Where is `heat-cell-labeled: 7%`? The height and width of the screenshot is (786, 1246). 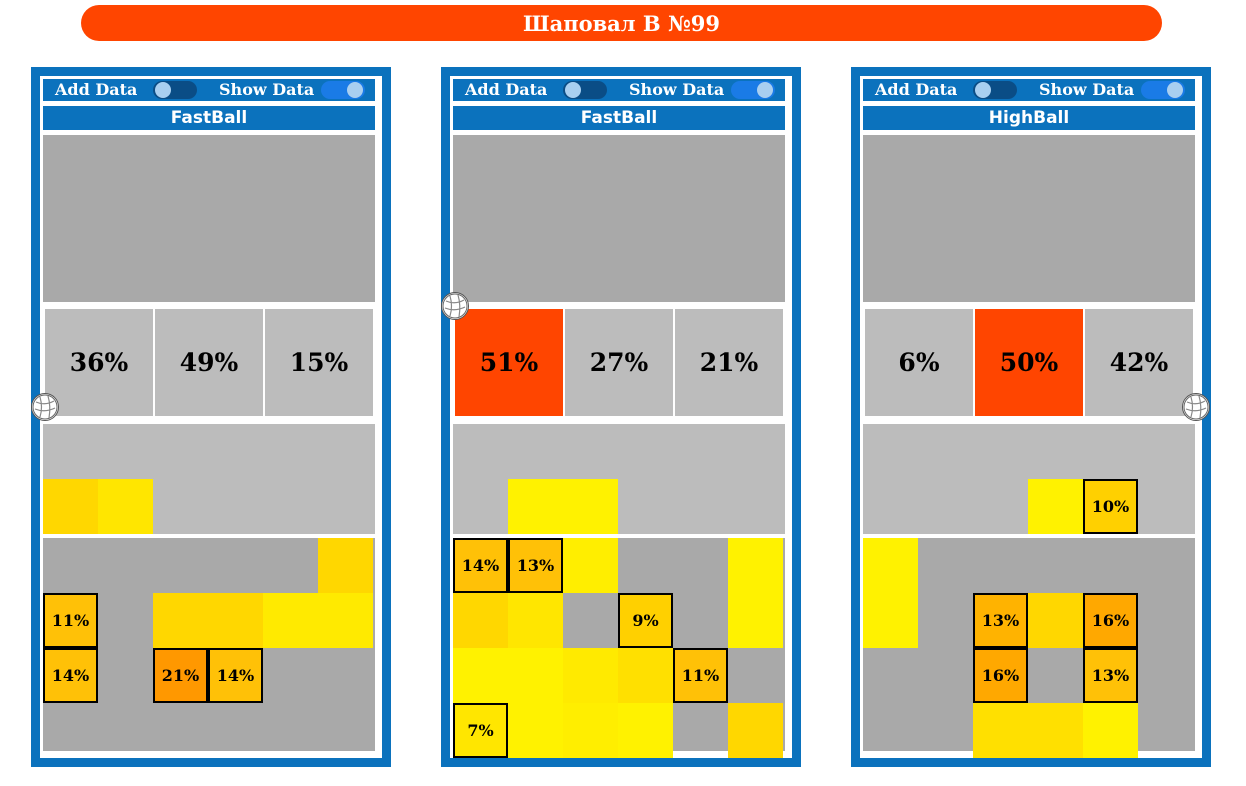
heat-cell-labeled: 7% is located at coordinates (480, 730).